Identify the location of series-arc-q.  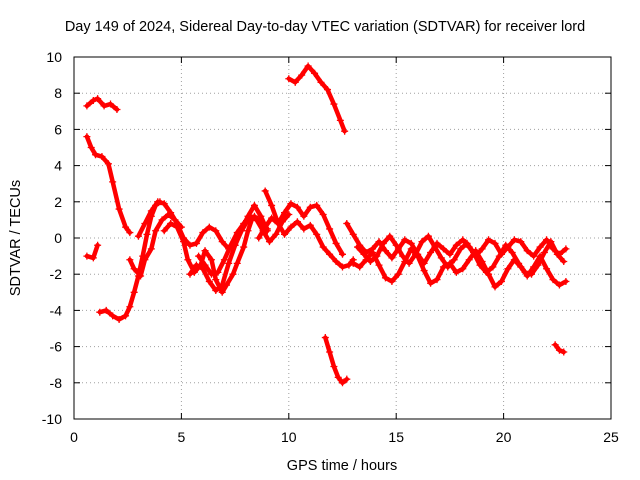
(559, 348).